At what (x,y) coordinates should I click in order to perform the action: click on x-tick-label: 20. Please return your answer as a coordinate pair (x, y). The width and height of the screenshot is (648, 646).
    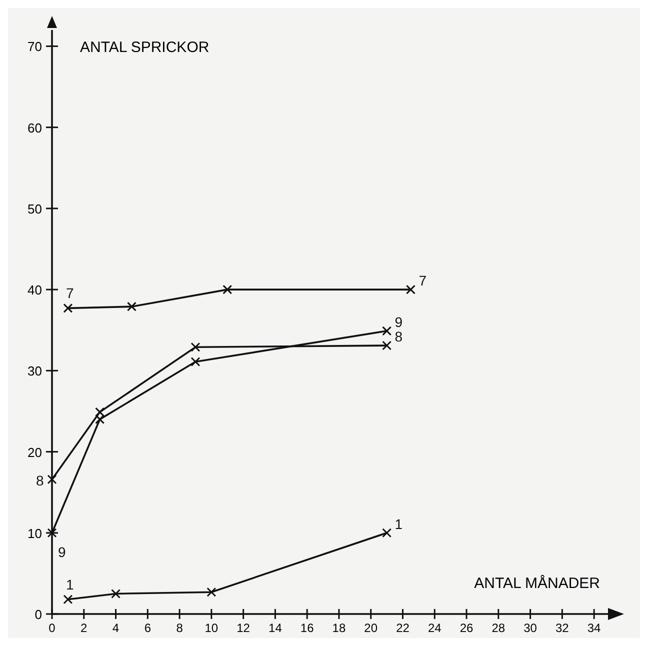
    Looking at the image, I should click on (371, 628).